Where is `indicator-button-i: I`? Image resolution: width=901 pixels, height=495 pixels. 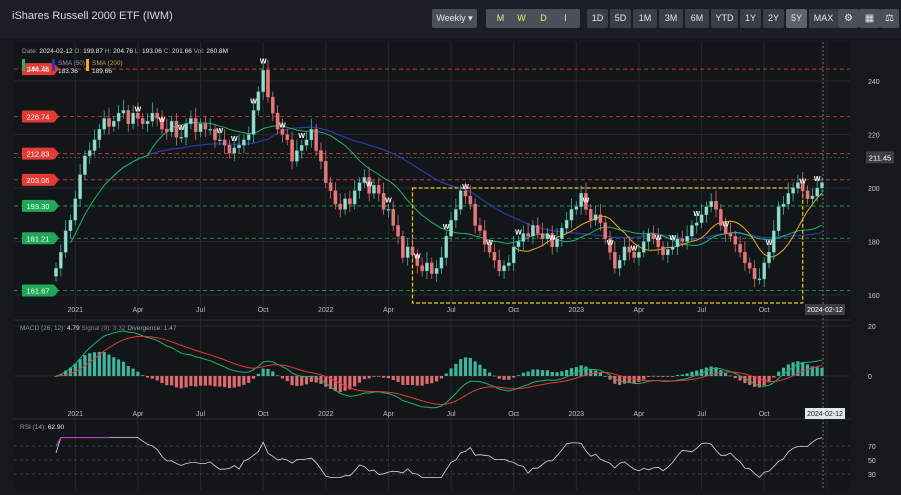
indicator-button-i: I is located at coordinates (565, 18).